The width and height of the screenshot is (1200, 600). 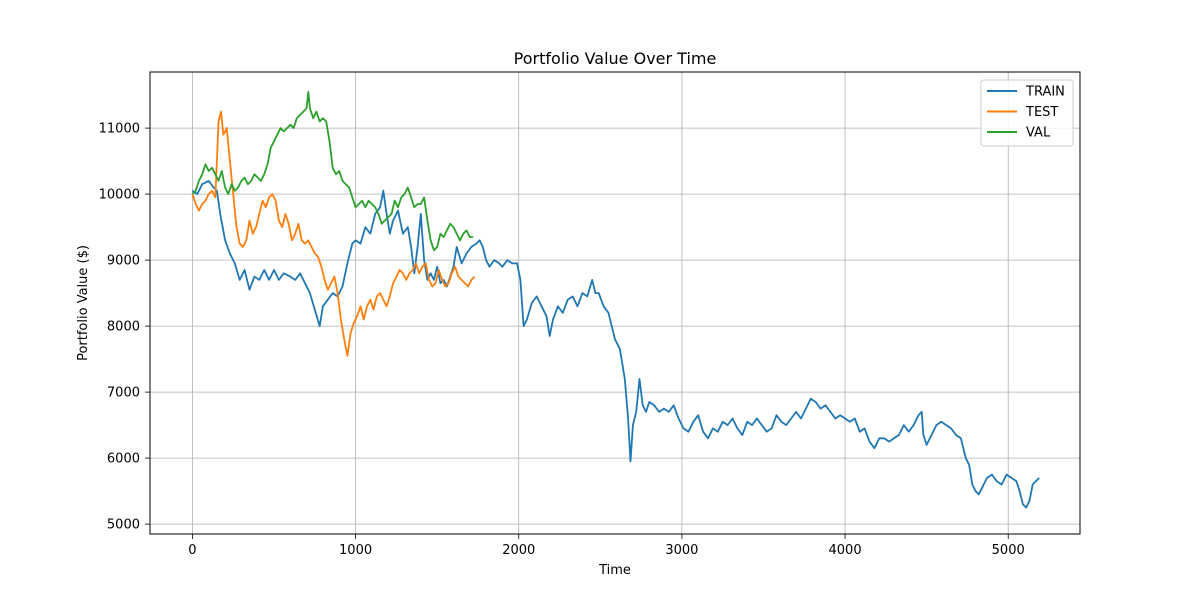 I want to click on x-tick-label: 0, so click(x=192, y=550).